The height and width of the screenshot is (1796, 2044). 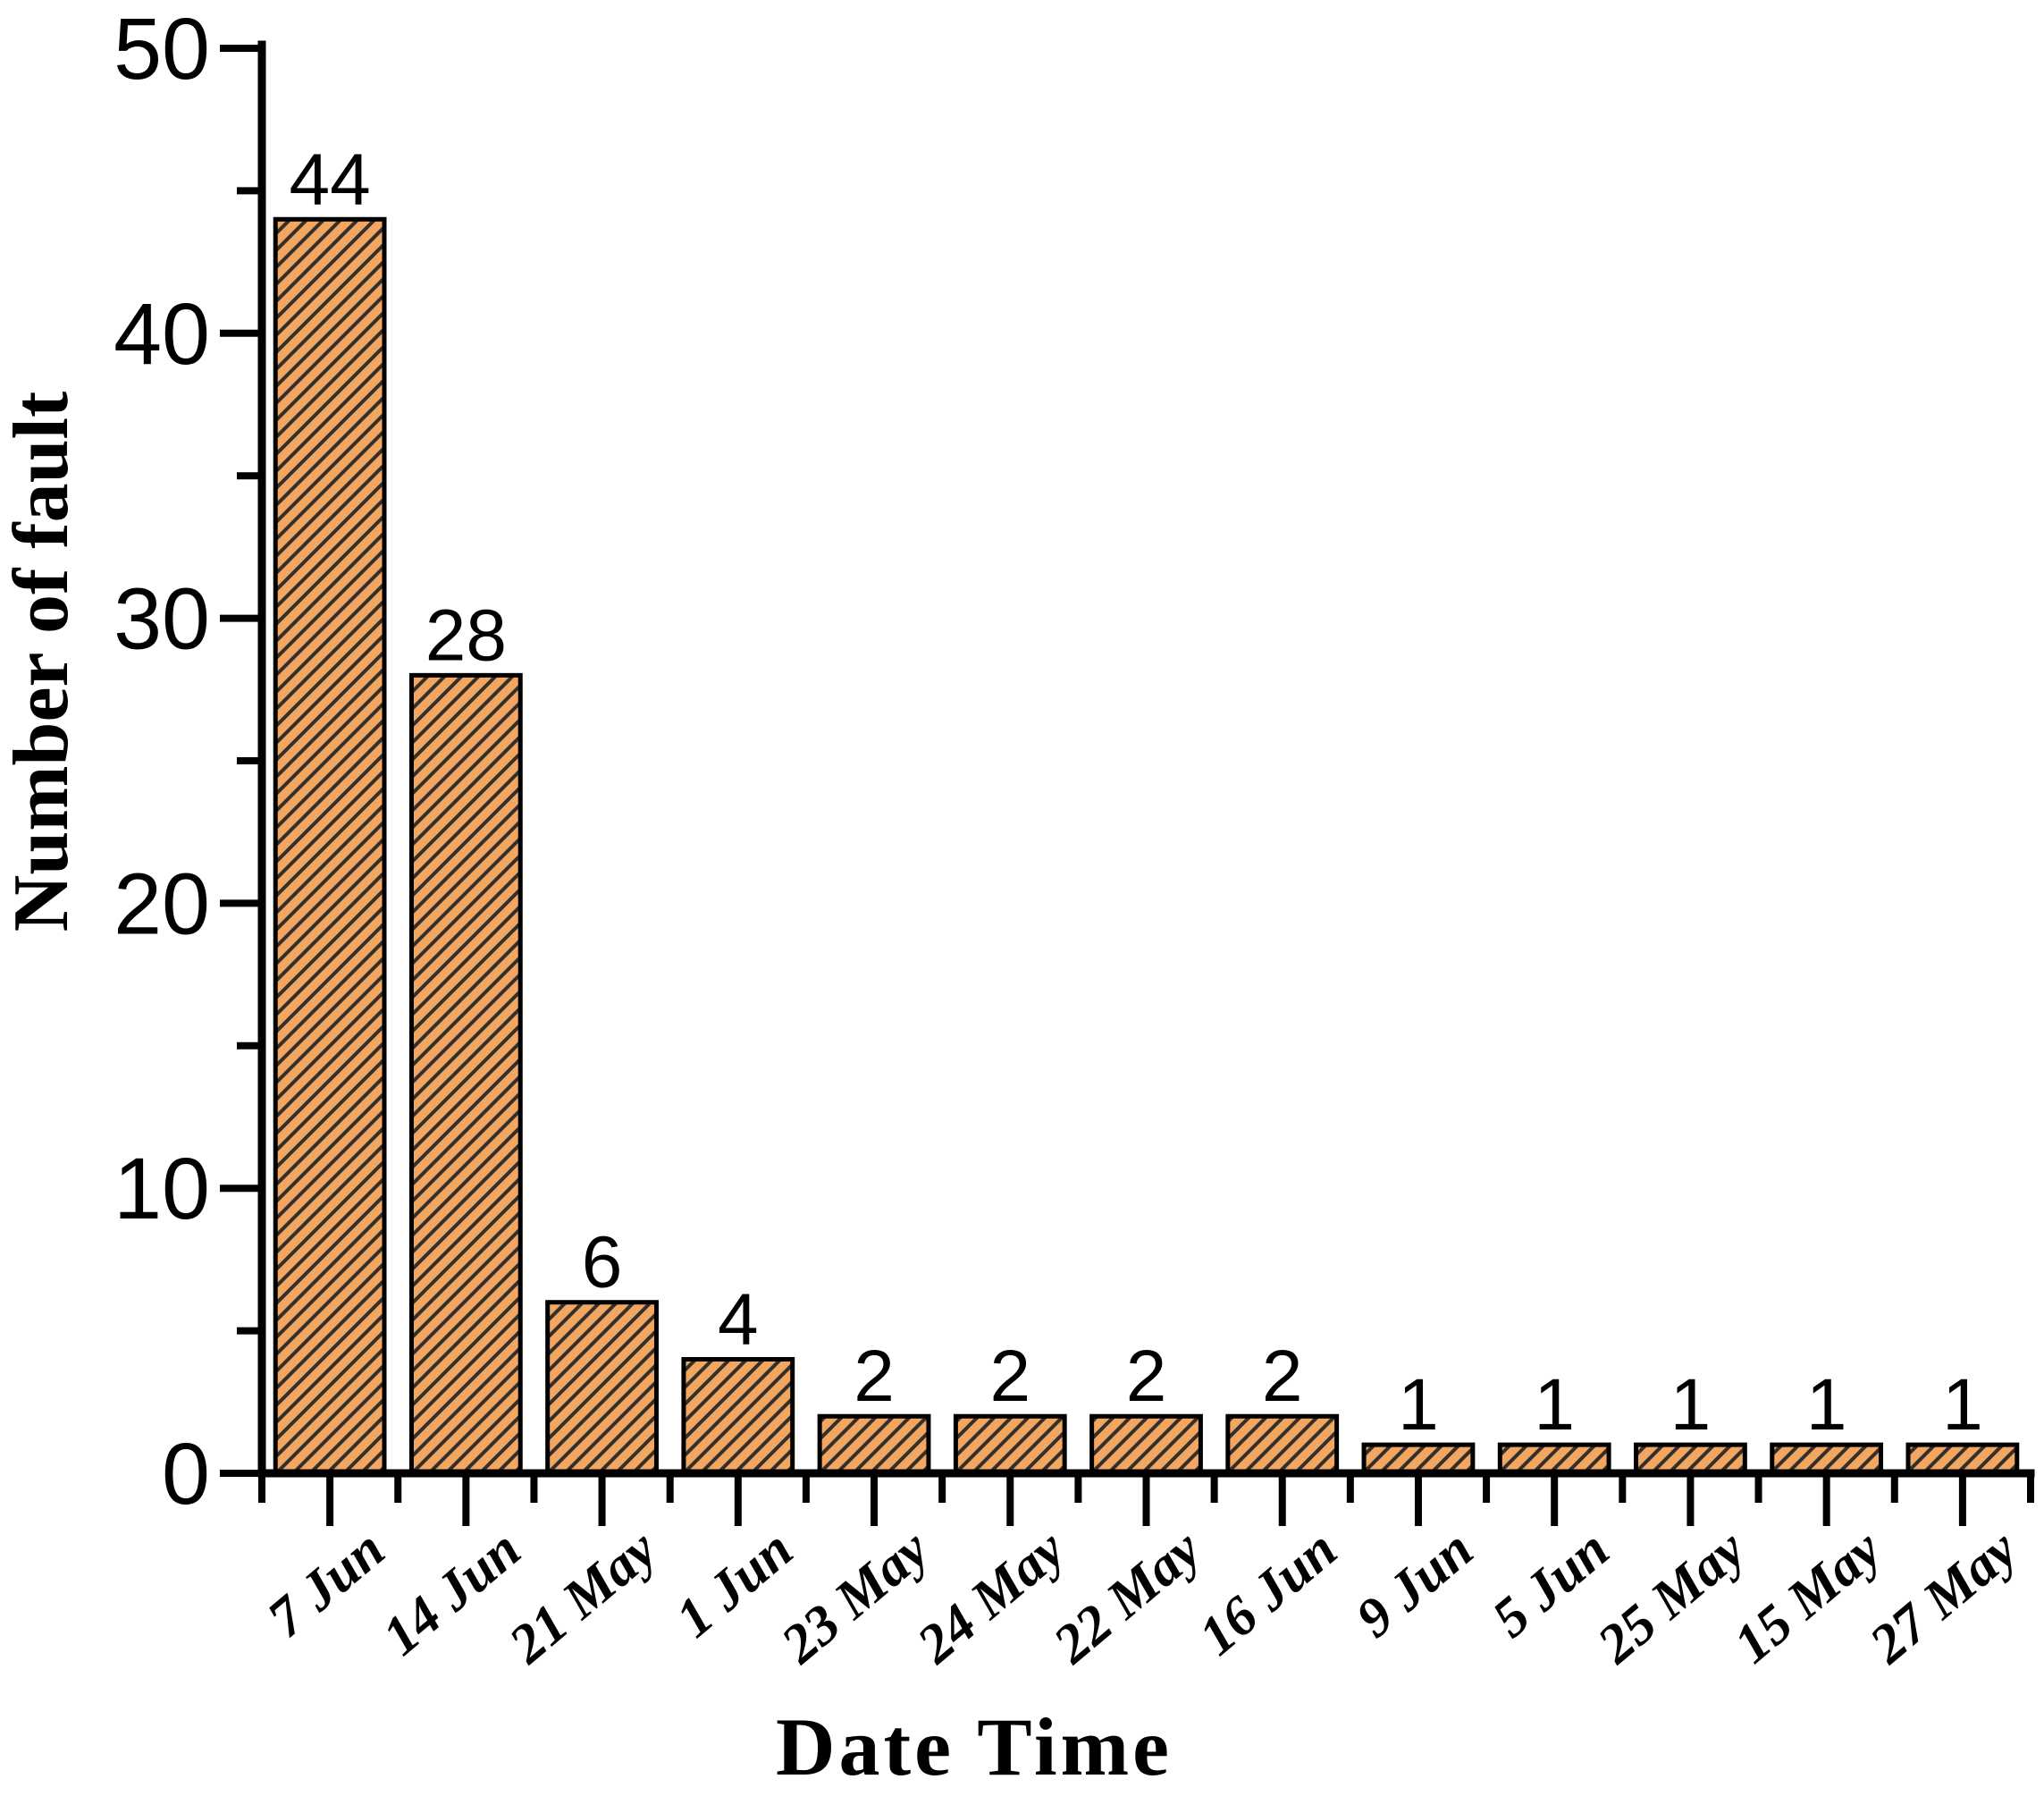 What do you see at coordinates (162, 334) in the screenshot?
I see `y-tick-label: 40` at bounding box center [162, 334].